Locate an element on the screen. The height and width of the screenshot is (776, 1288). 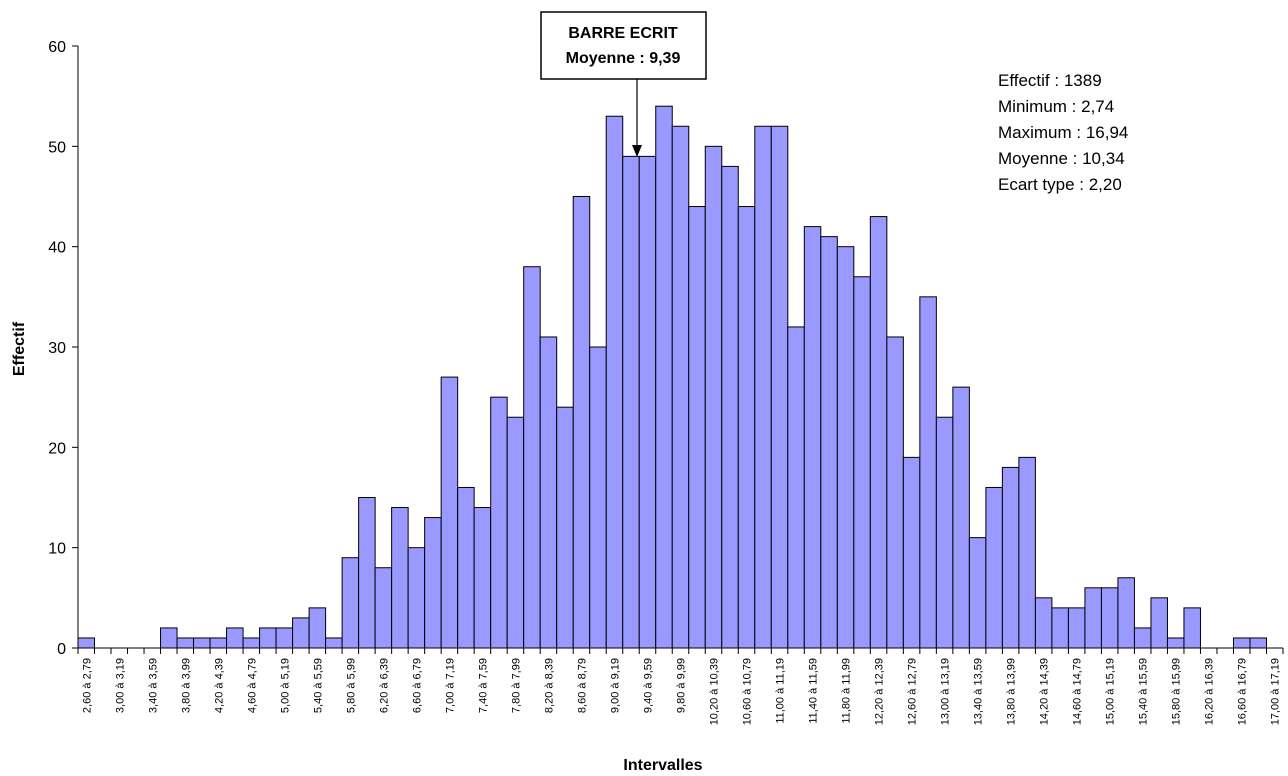
x-tick-label: 10,60 à 10,79 is located at coordinates (748, 691).